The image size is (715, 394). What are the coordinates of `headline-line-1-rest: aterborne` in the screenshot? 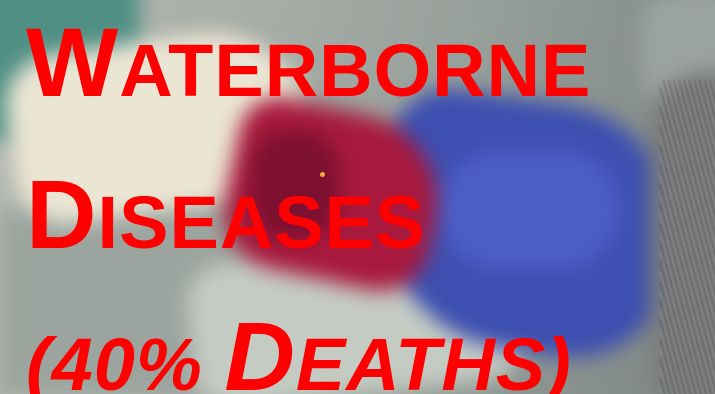 It's located at (355, 70).